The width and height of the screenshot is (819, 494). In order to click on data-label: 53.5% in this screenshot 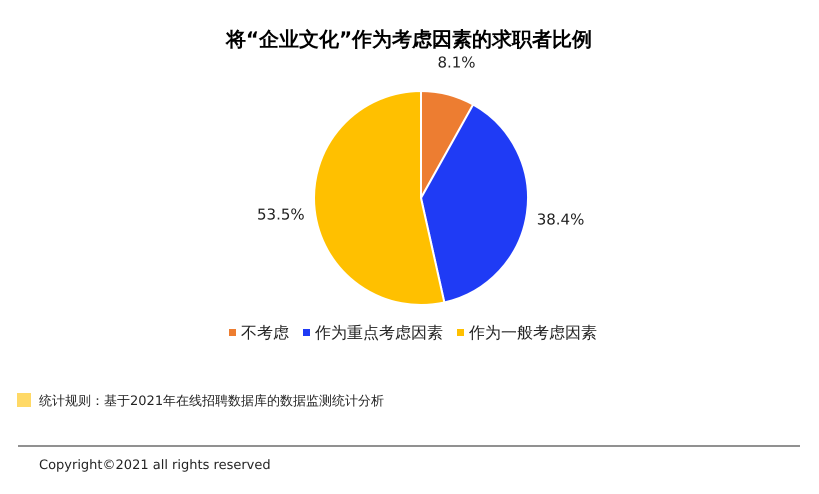, I will do `click(281, 214)`.